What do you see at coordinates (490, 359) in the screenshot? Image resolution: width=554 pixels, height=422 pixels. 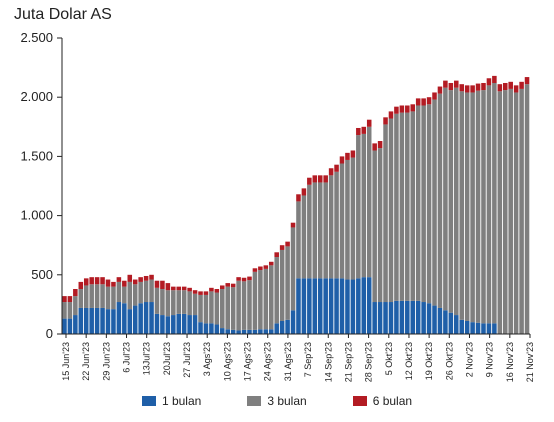 I see `x-tick-label: 9 Nov'23` at bounding box center [490, 359].